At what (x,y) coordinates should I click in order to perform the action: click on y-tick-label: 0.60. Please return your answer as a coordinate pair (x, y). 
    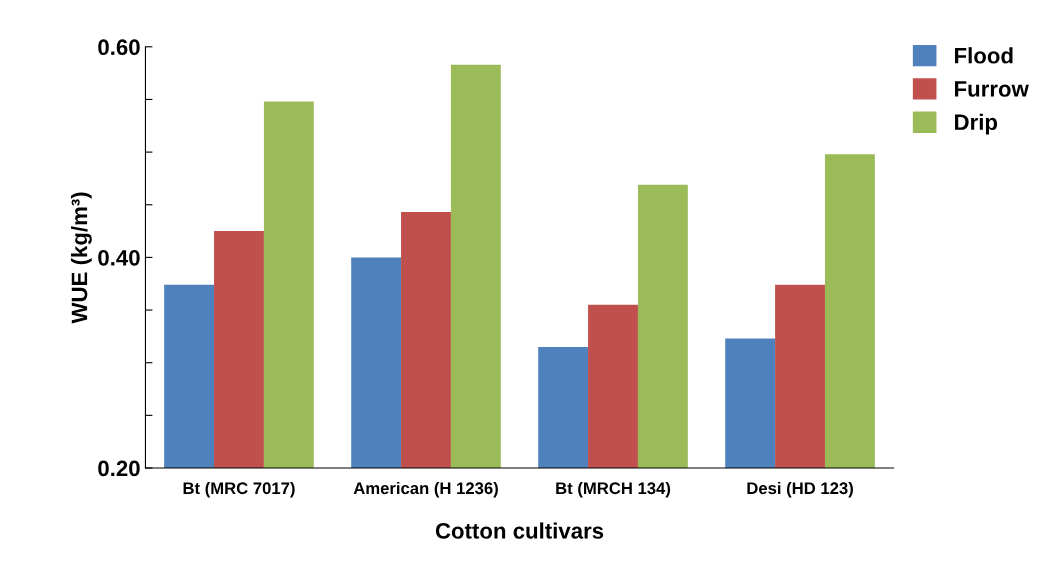
    Looking at the image, I should click on (119, 47).